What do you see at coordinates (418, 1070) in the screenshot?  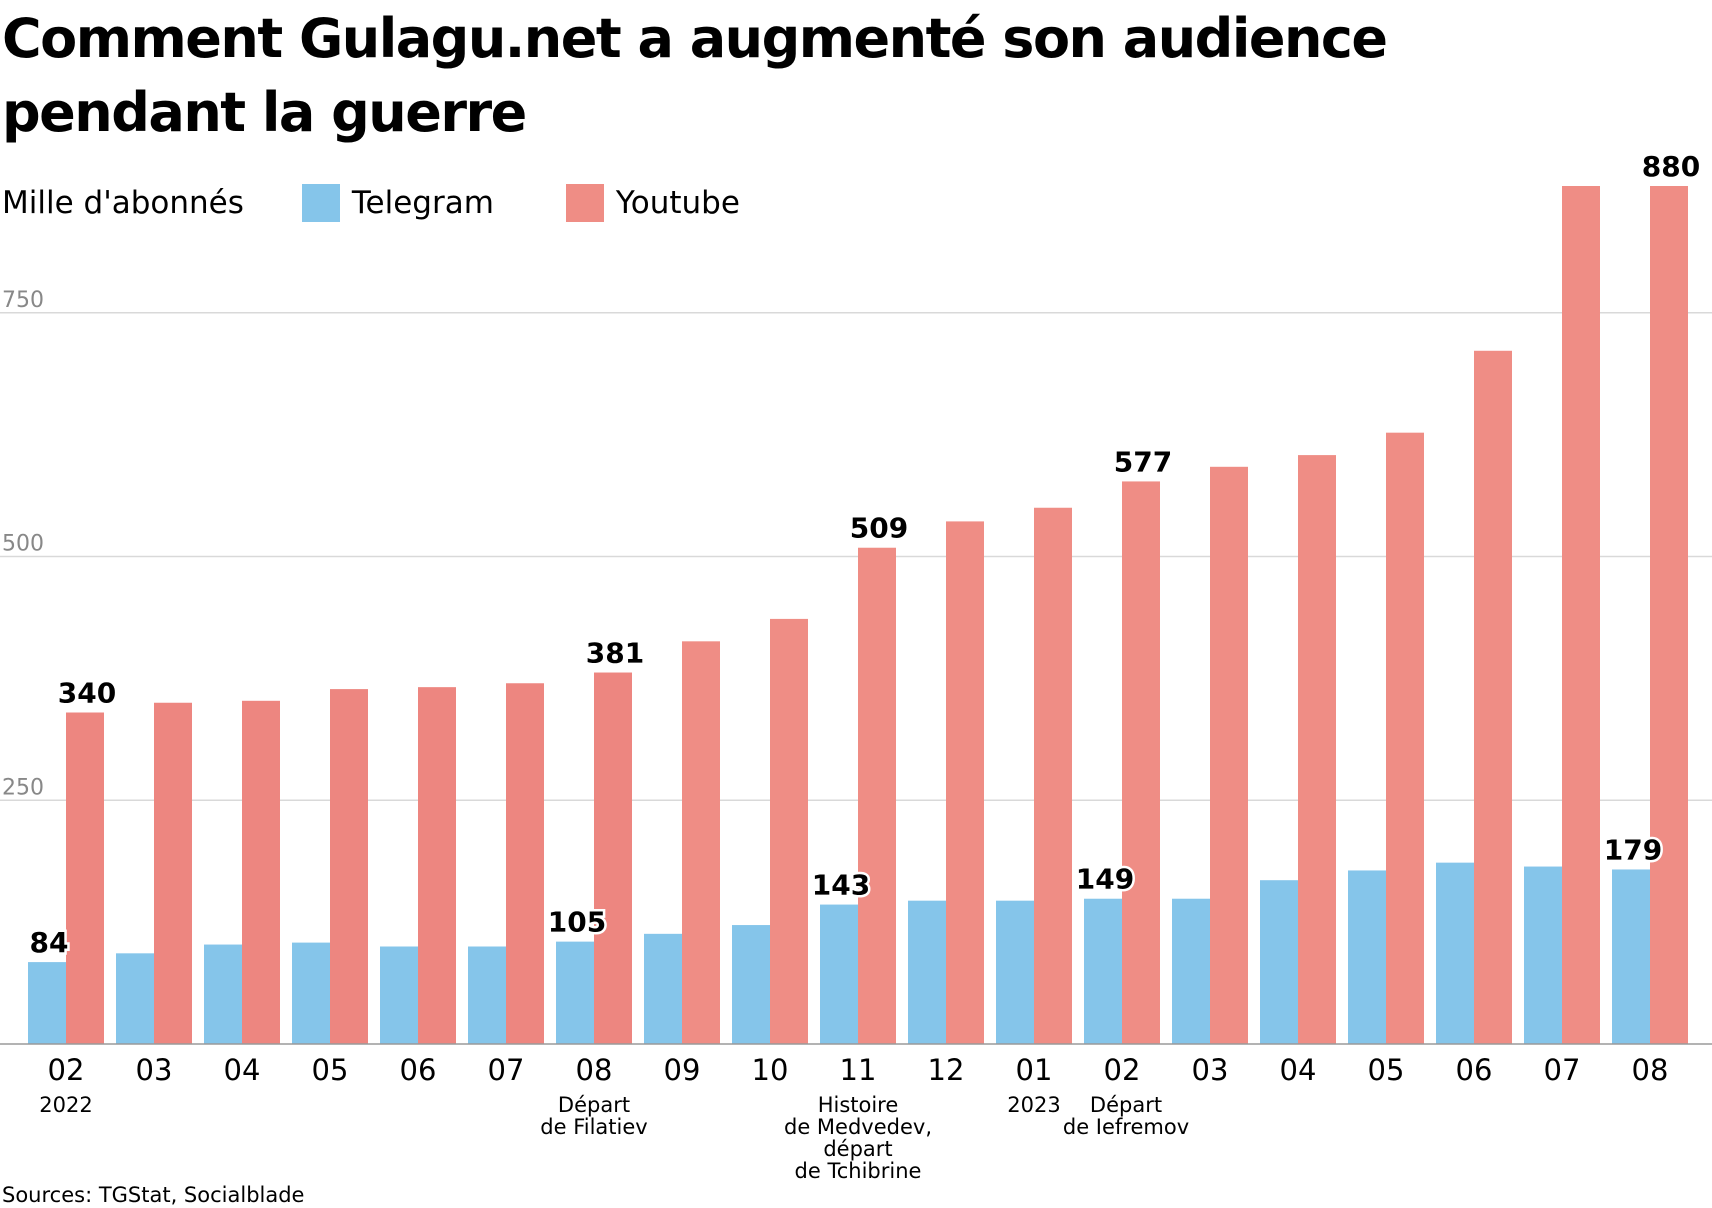 I see `x-tick-label-4: 06` at bounding box center [418, 1070].